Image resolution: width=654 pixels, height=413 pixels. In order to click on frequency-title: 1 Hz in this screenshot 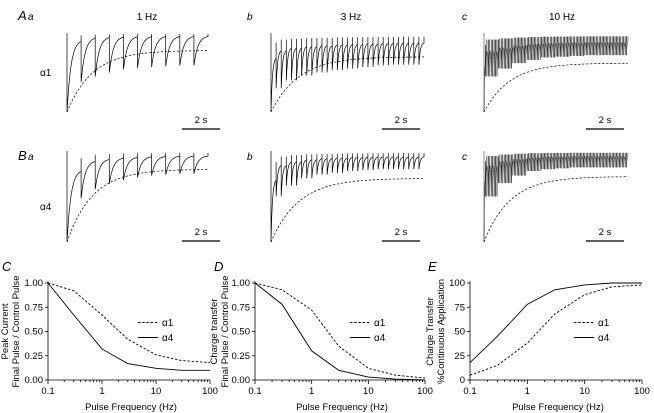, I will do `click(147, 17)`.